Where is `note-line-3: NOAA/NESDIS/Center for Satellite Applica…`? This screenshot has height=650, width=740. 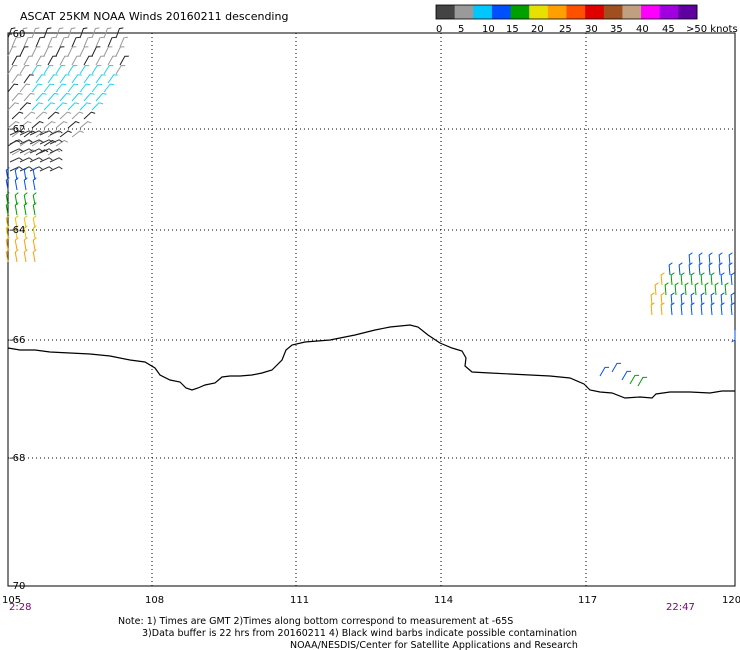 note-line-3: NOAA/NESDIS/Center for Satellite Applica… is located at coordinates (434, 645).